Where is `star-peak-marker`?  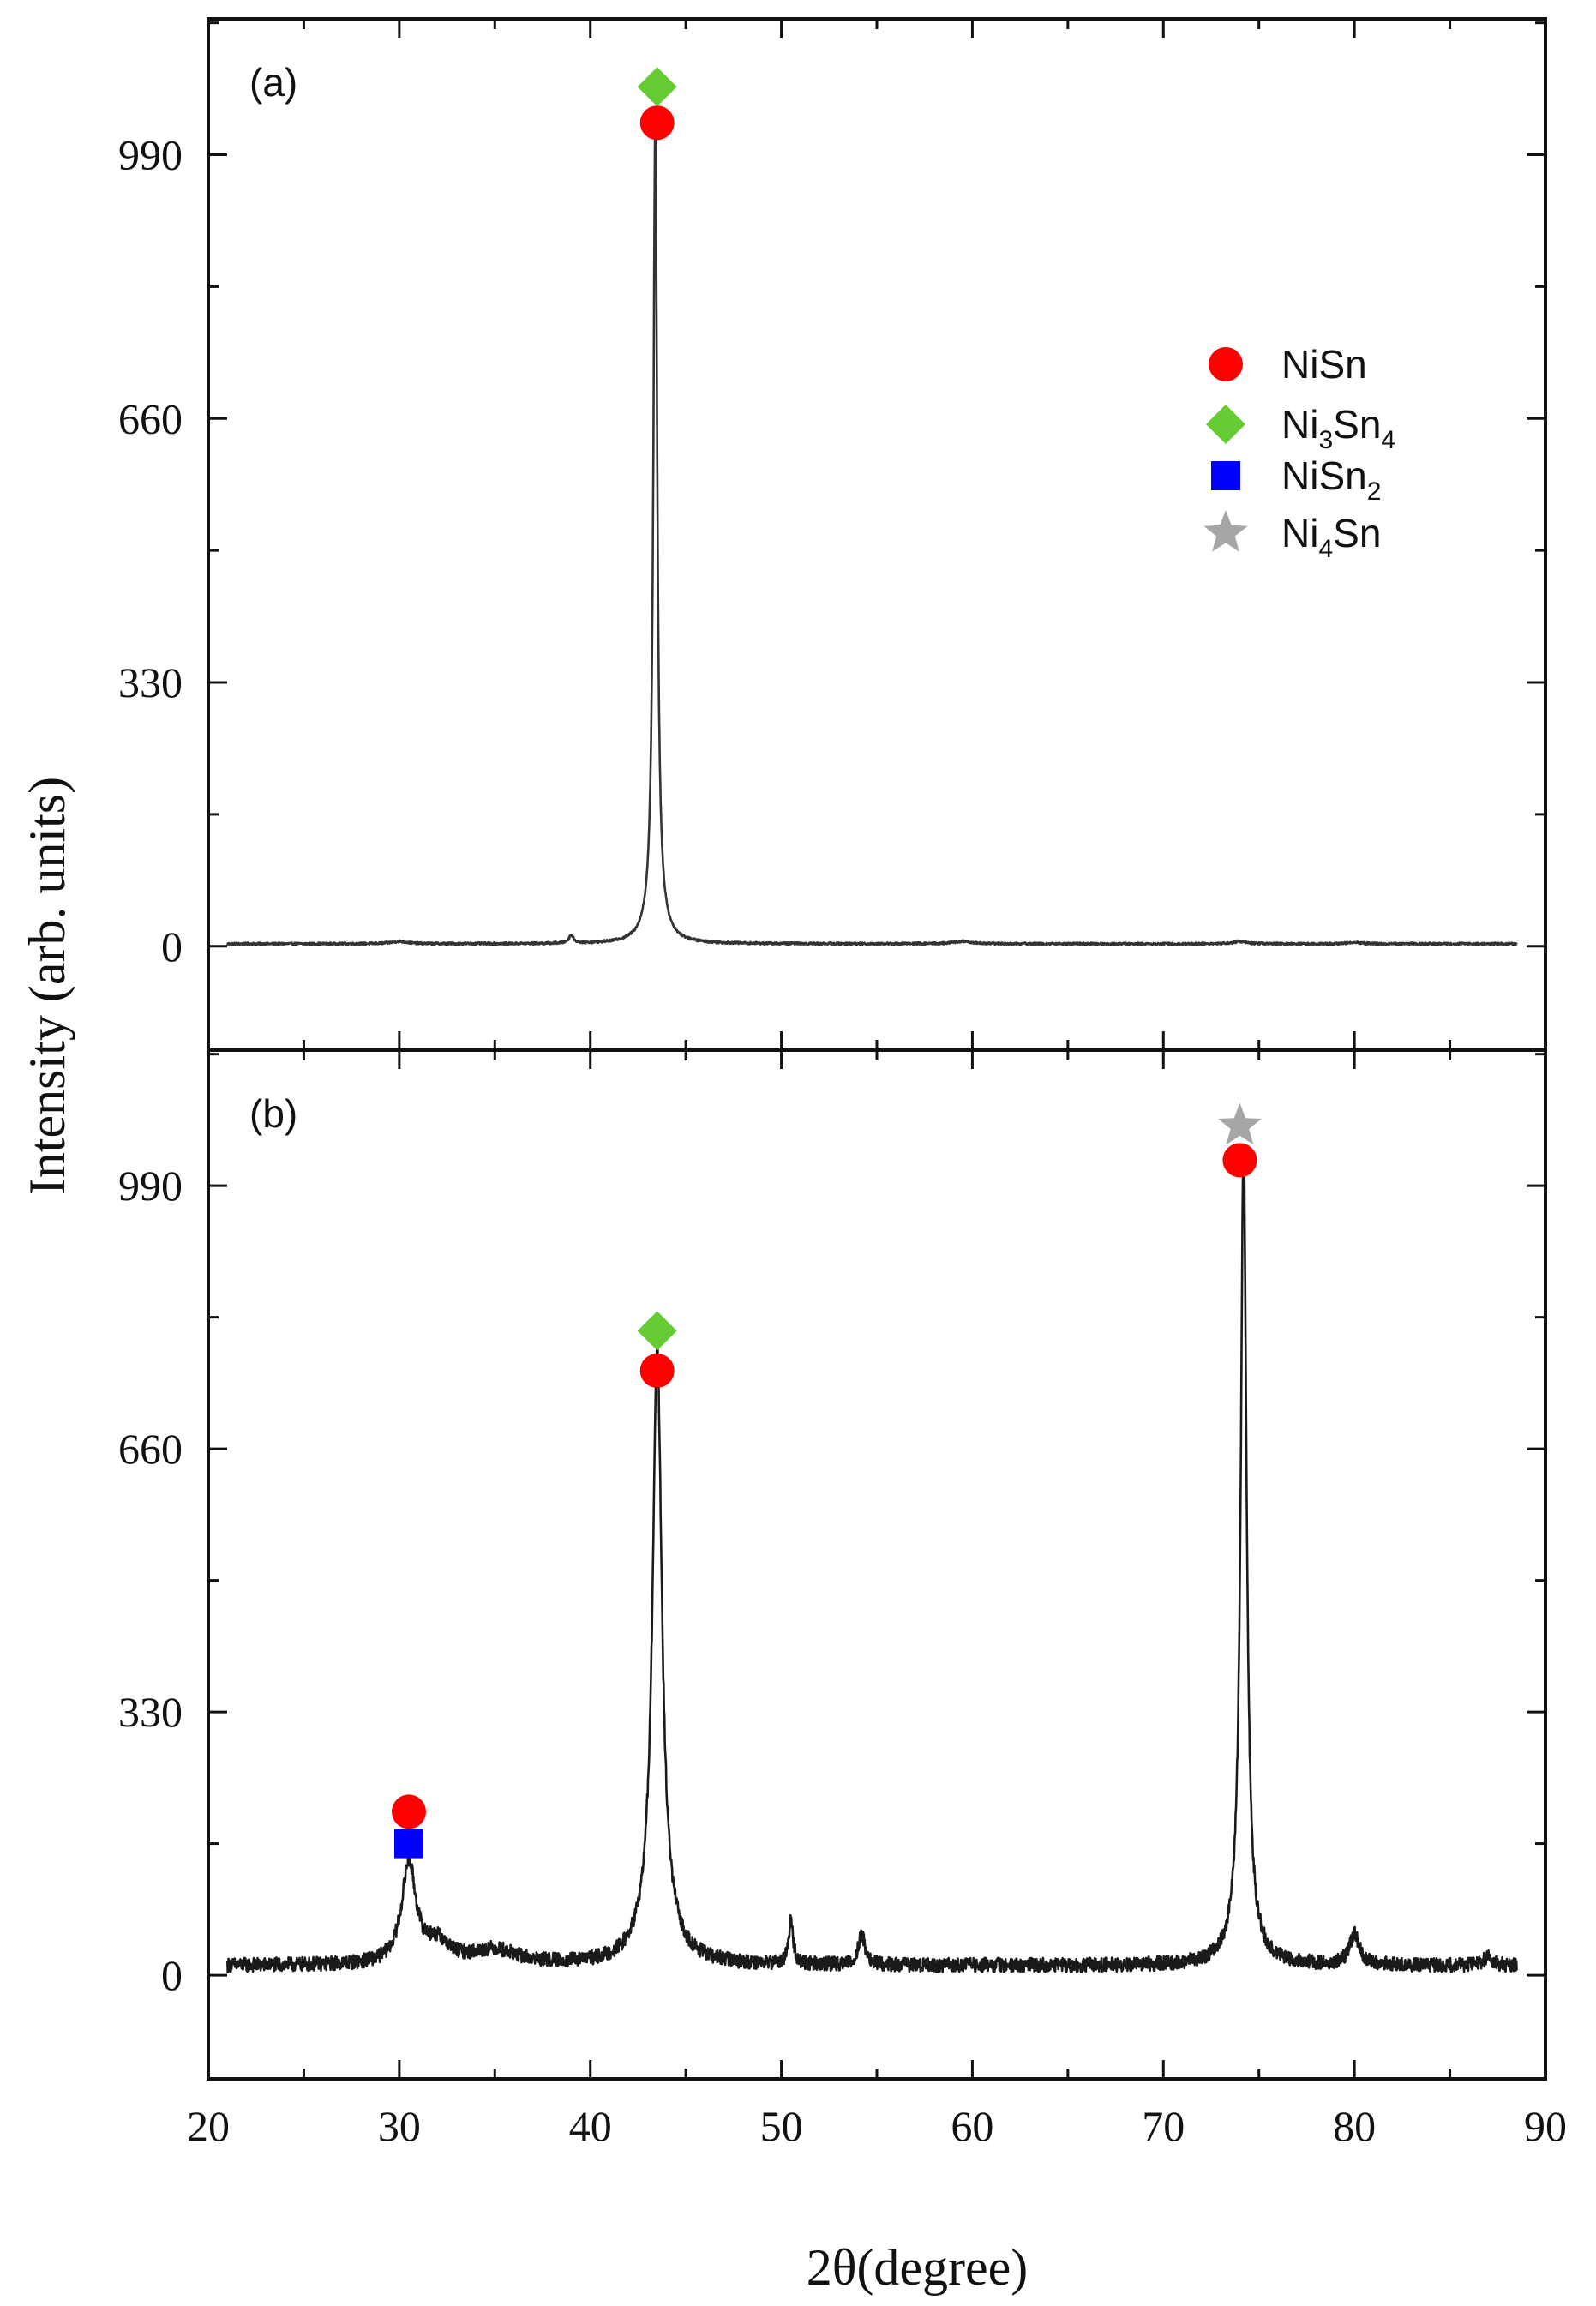
star-peak-marker is located at coordinates (1240, 1123).